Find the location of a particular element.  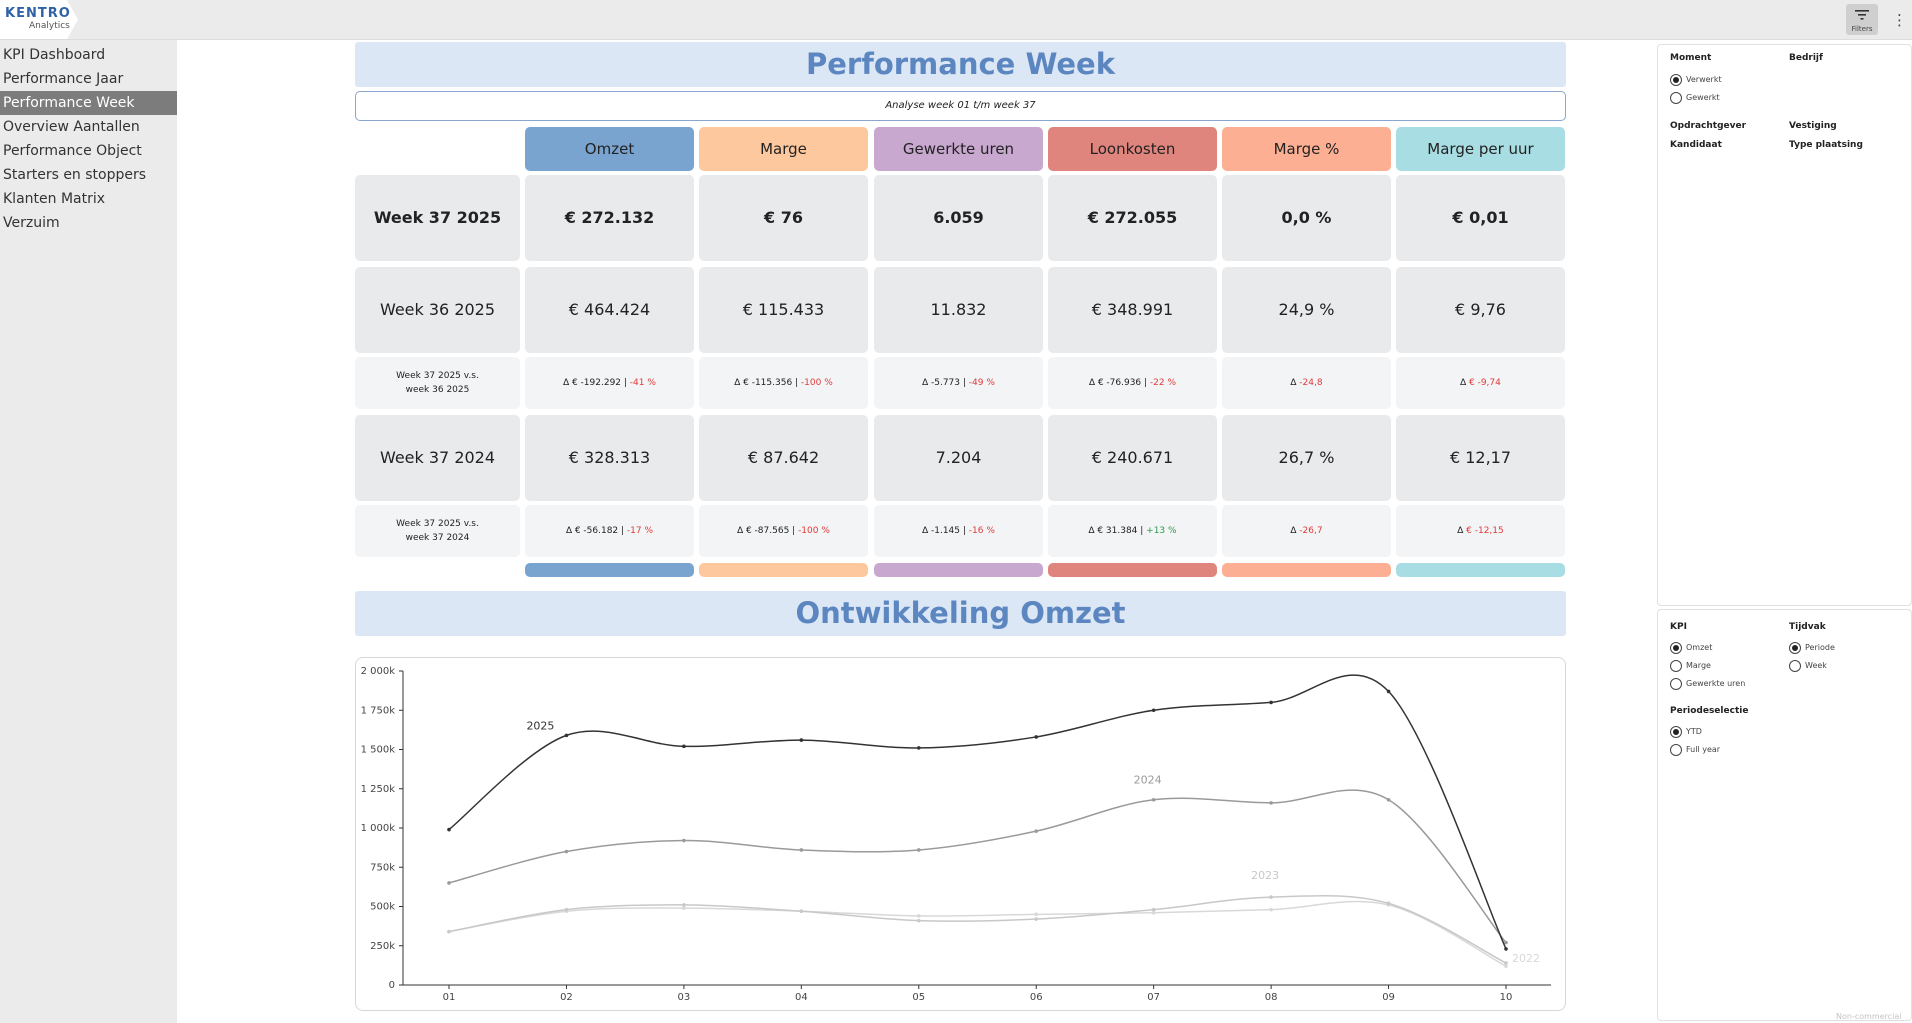

filter-kandidaat: Kandidaat is located at coordinates (1696, 145).